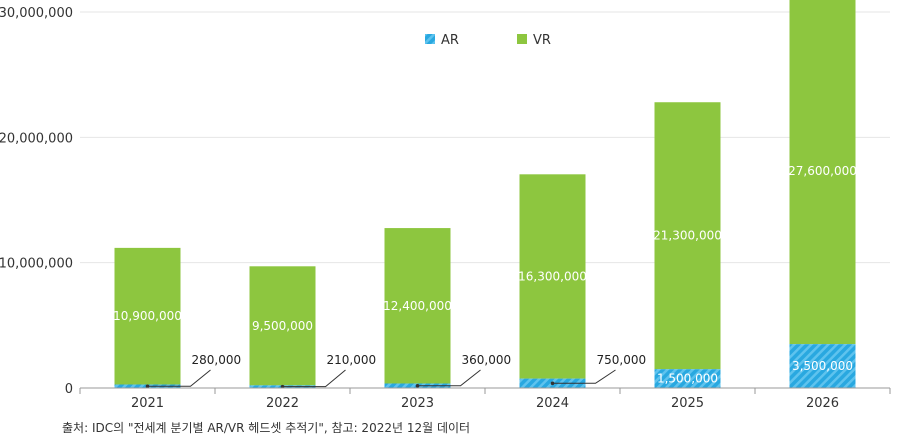 The height and width of the screenshot is (437, 900). I want to click on x-tick-label: 2025, so click(687, 403).